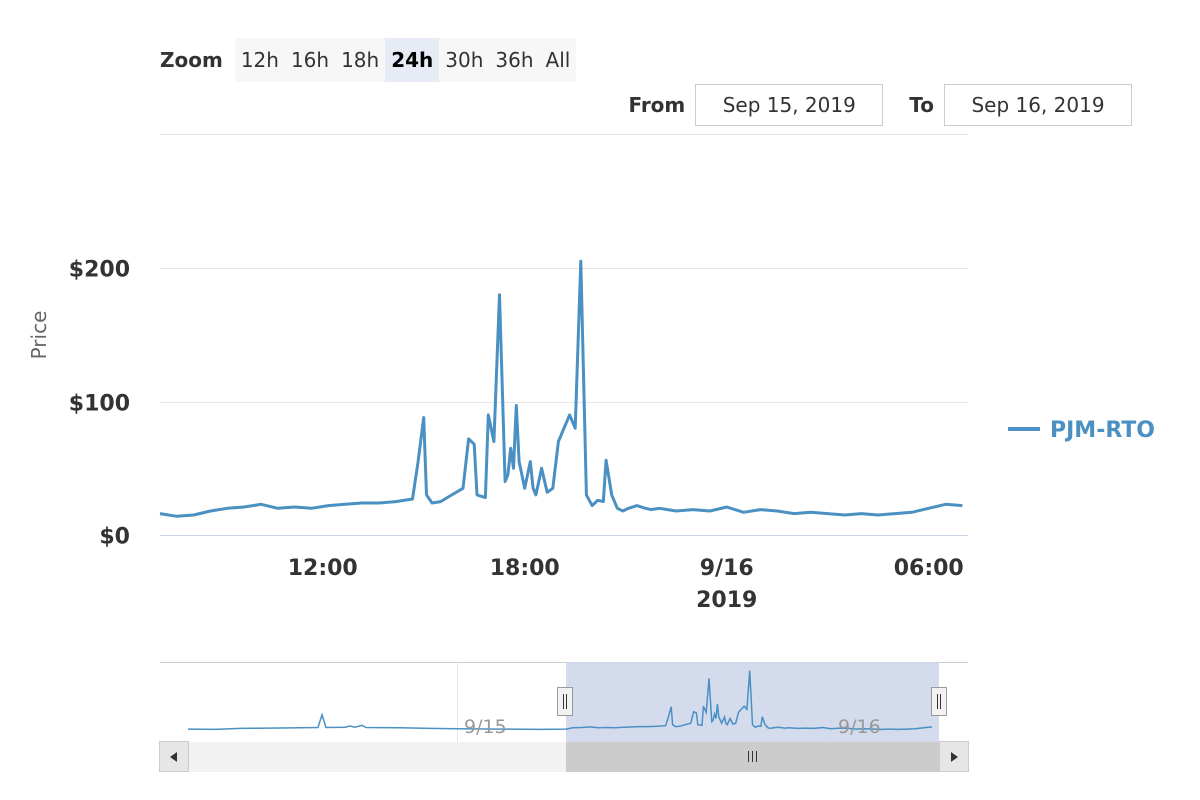 Image resolution: width=1200 pixels, height=800 pixels. What do you see at coordinates (464, 60) in the screenshot?
I see `zoom-30h-button: 30h` at bounding box center [464, 60].